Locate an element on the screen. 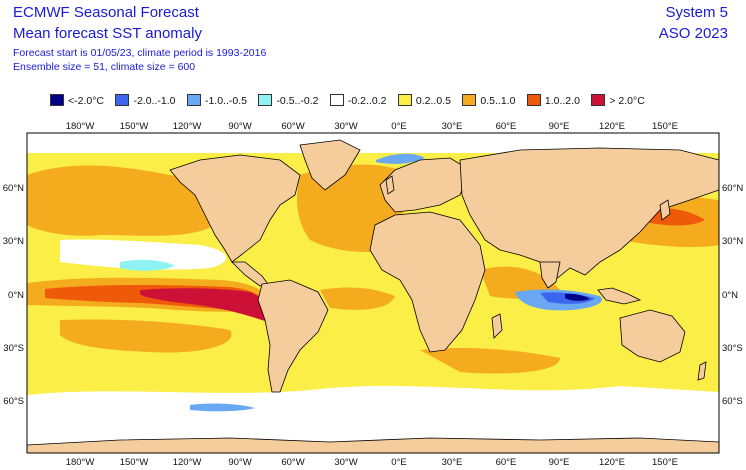  equatorial-atlantic-warm is located at coordinates (357, 298).